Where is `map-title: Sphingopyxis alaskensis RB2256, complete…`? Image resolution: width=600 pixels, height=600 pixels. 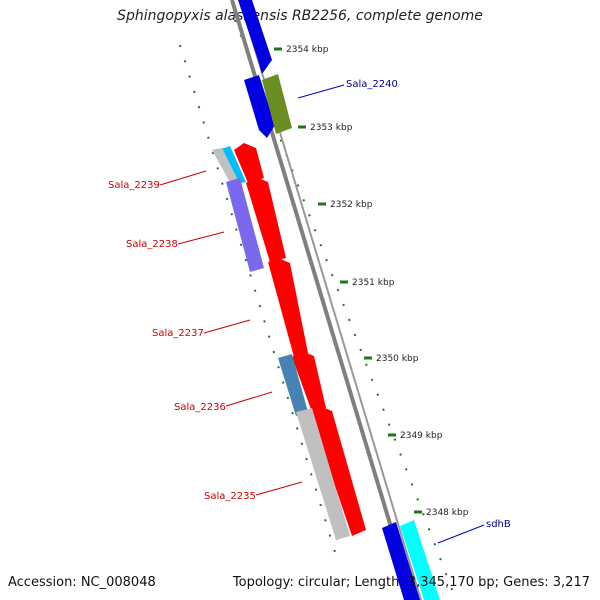 map-title: Sphingopyxis alaskensis RB2256, complete… is located at coordinates (300, 16).